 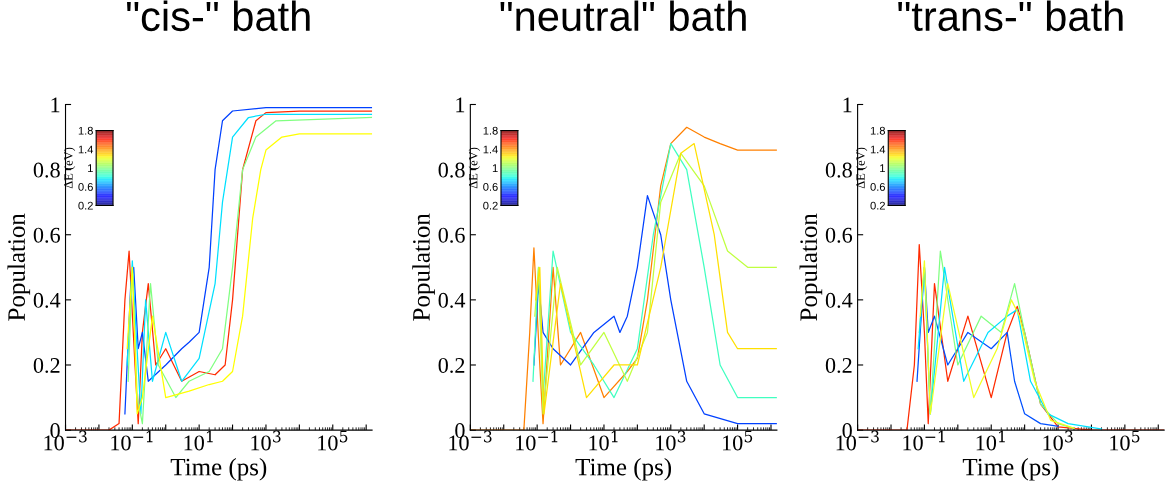 I want to click on chart-title: "neutral" bath, so click(x=623, y=16).